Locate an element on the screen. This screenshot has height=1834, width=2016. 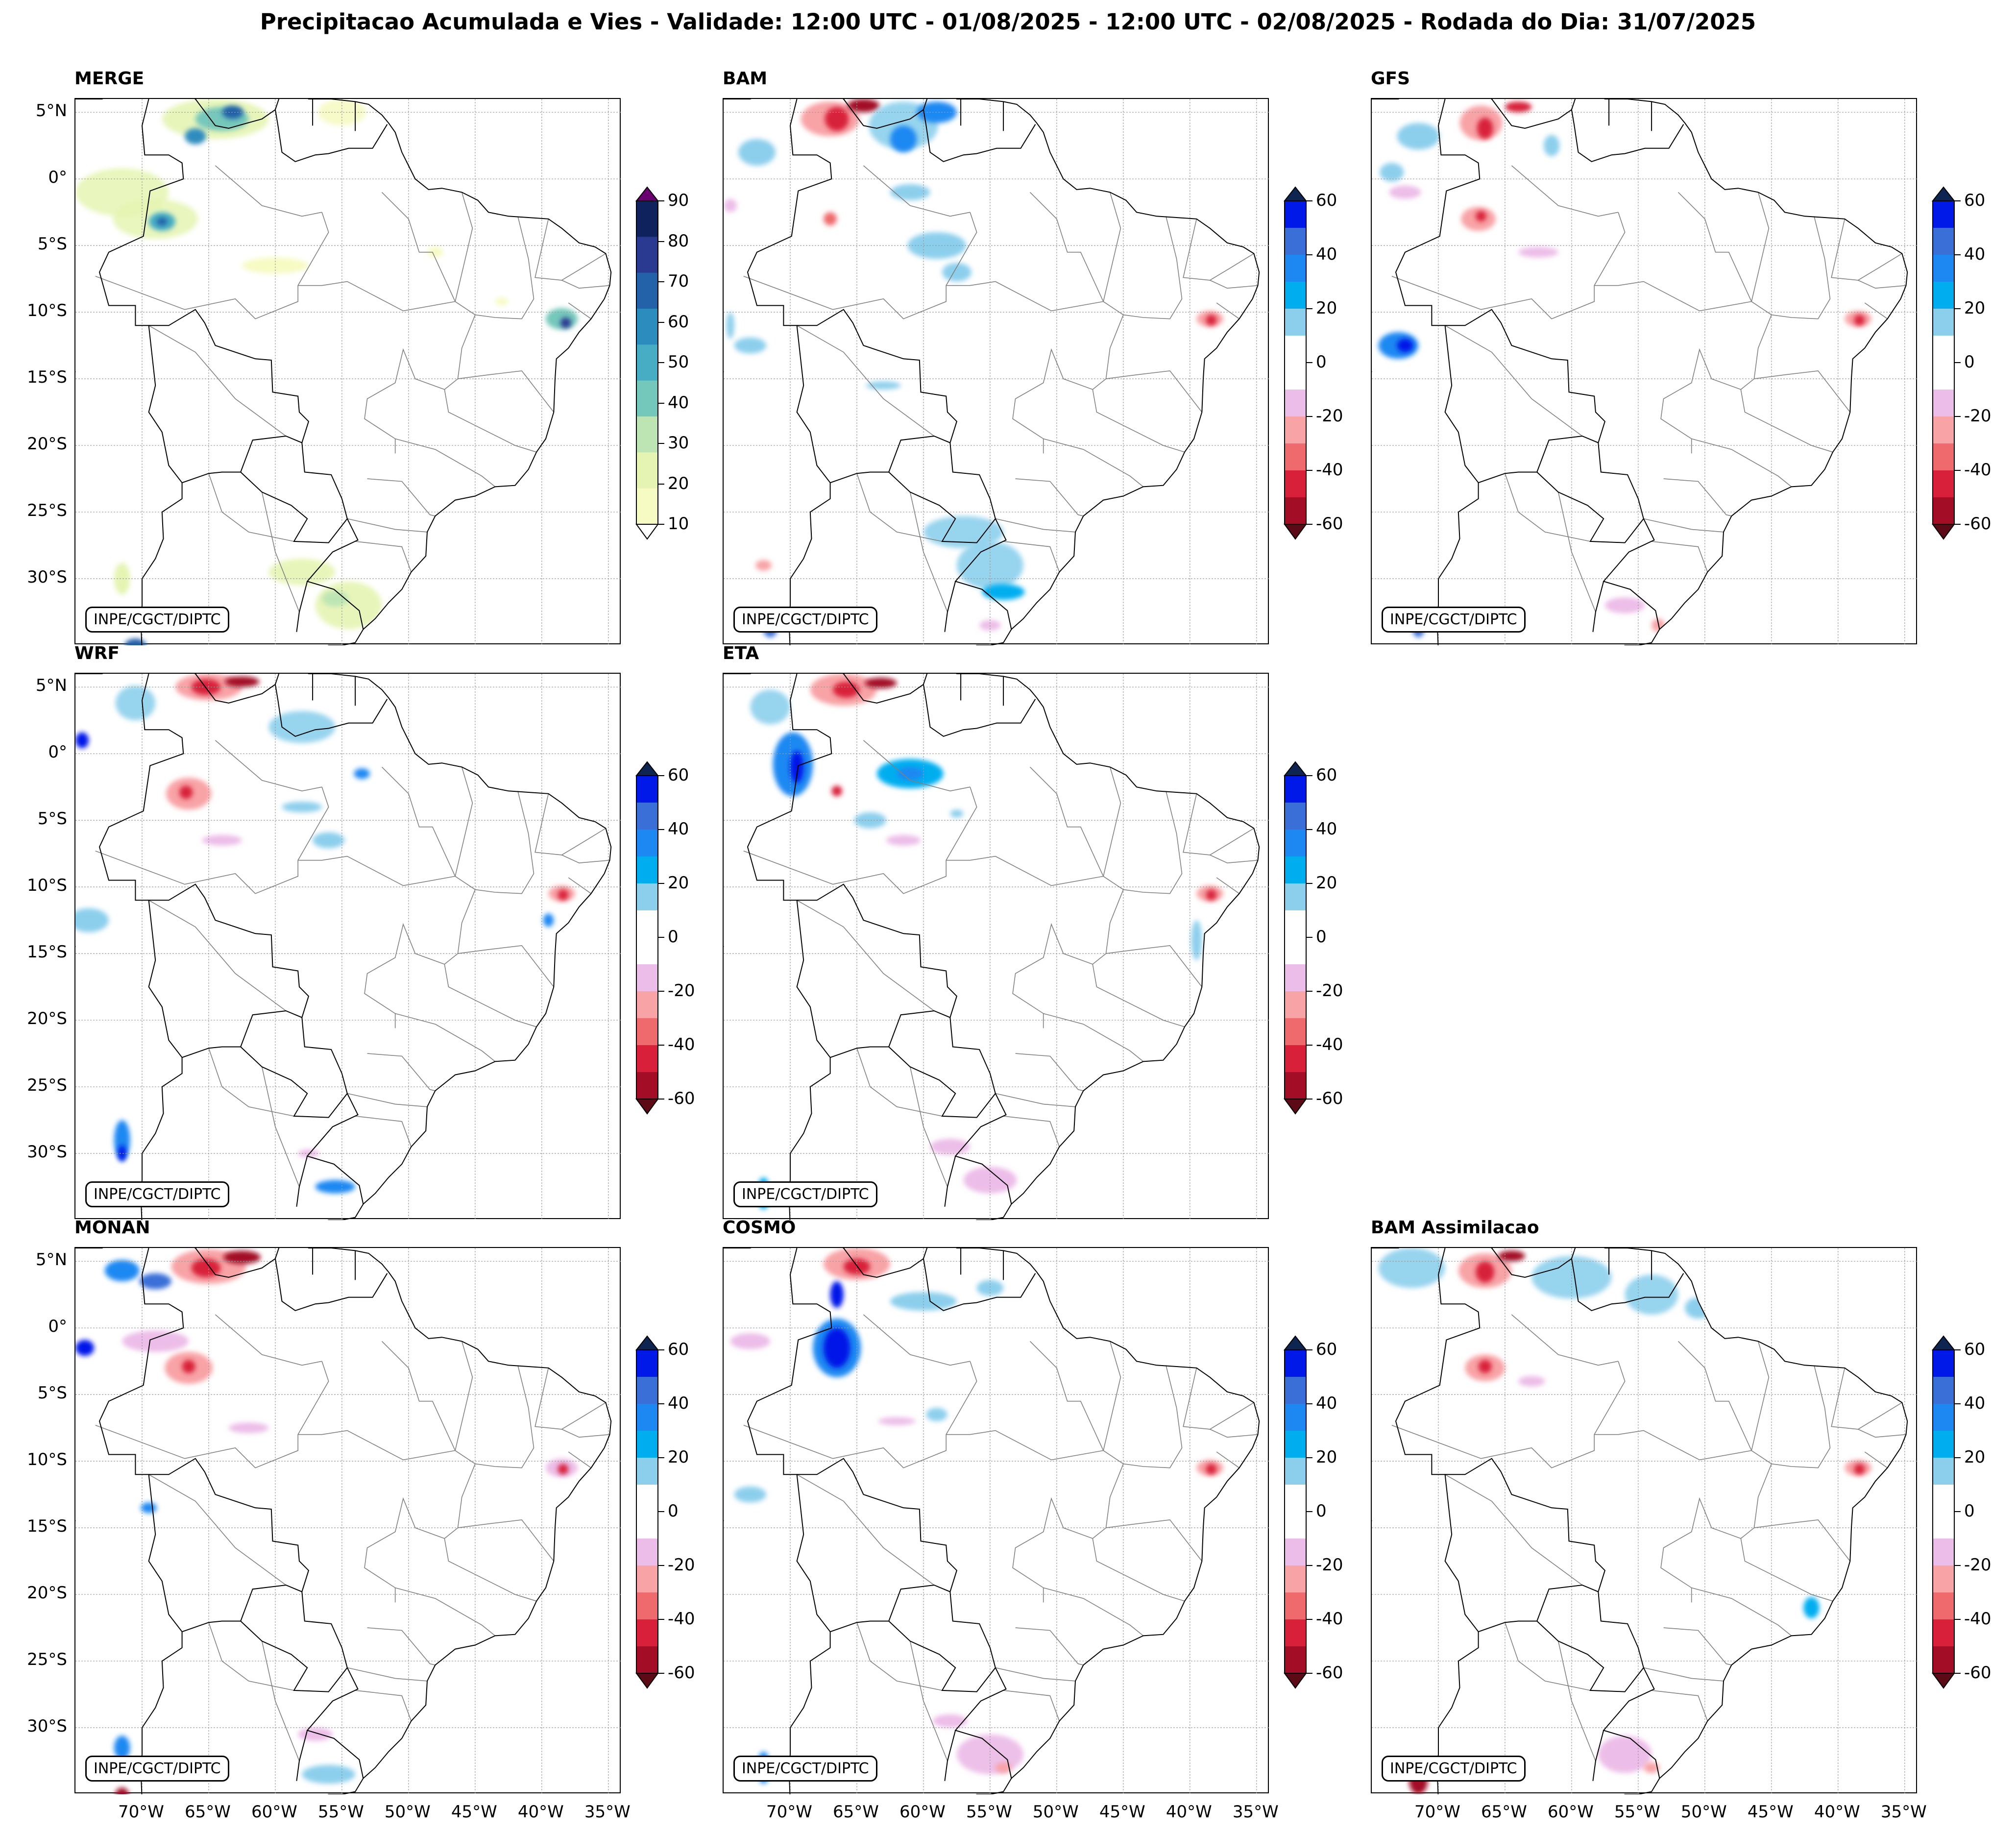
lat-label: 5°S is located at coordinates (52, 244).